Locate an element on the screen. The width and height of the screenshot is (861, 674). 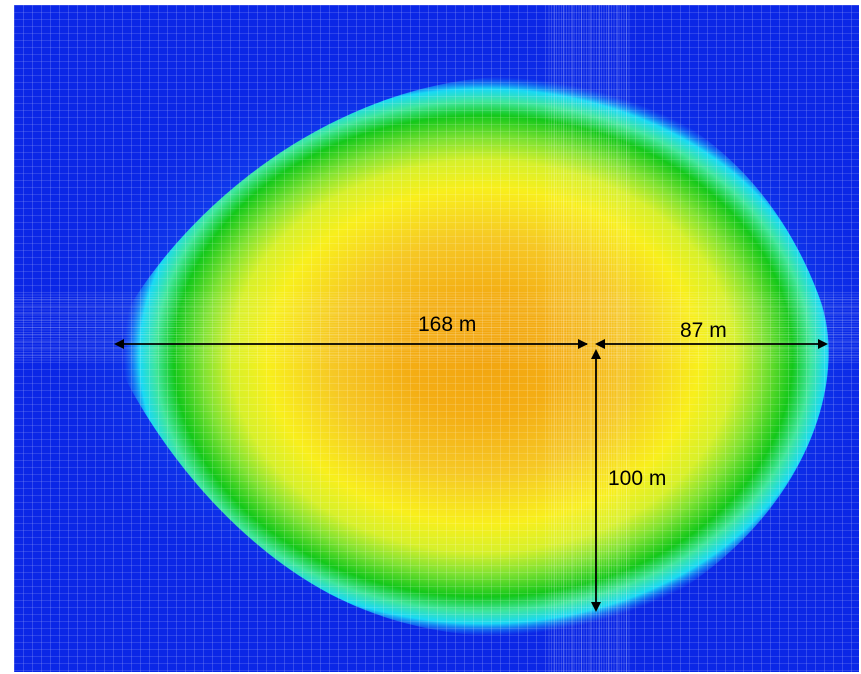
arrowhead-up is located at coordinates (596, 354).